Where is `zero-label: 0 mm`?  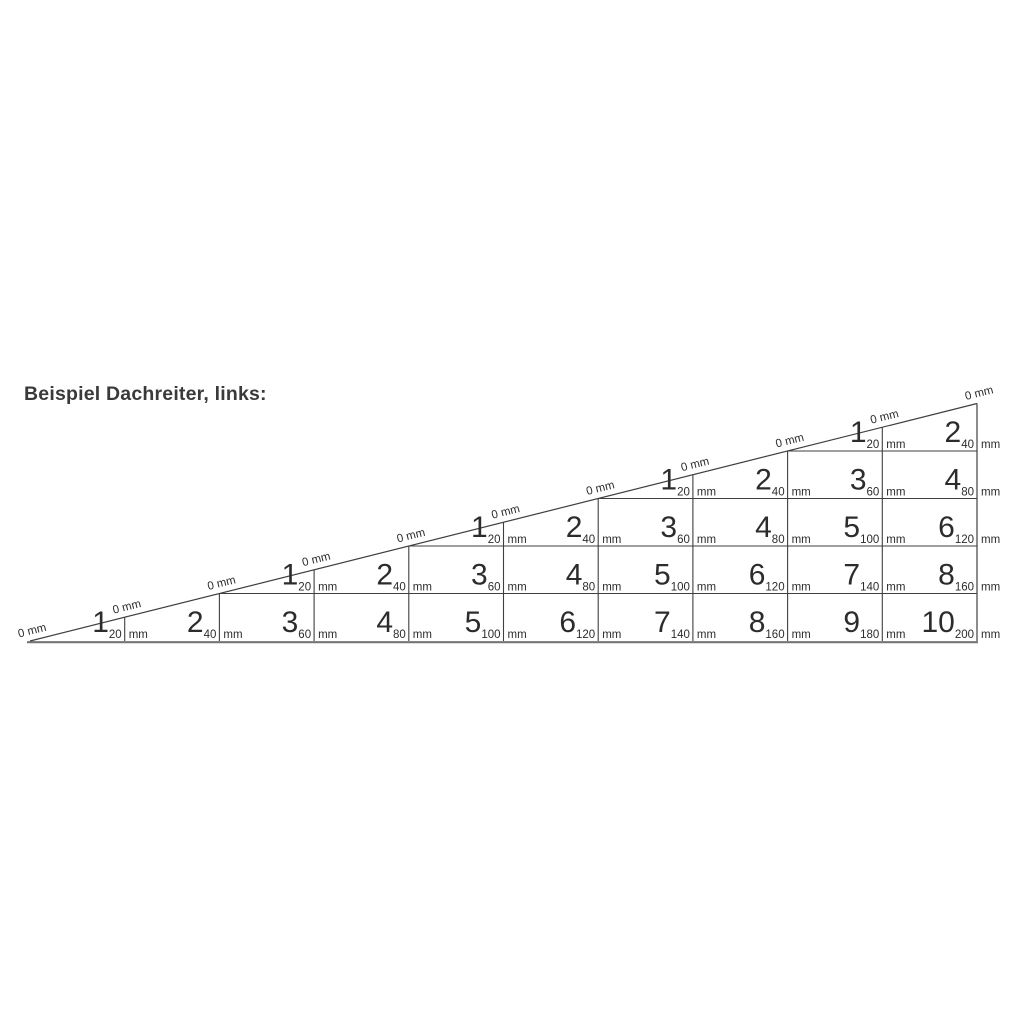
zero-label: 0 mm is located at coordinates (979, 393).